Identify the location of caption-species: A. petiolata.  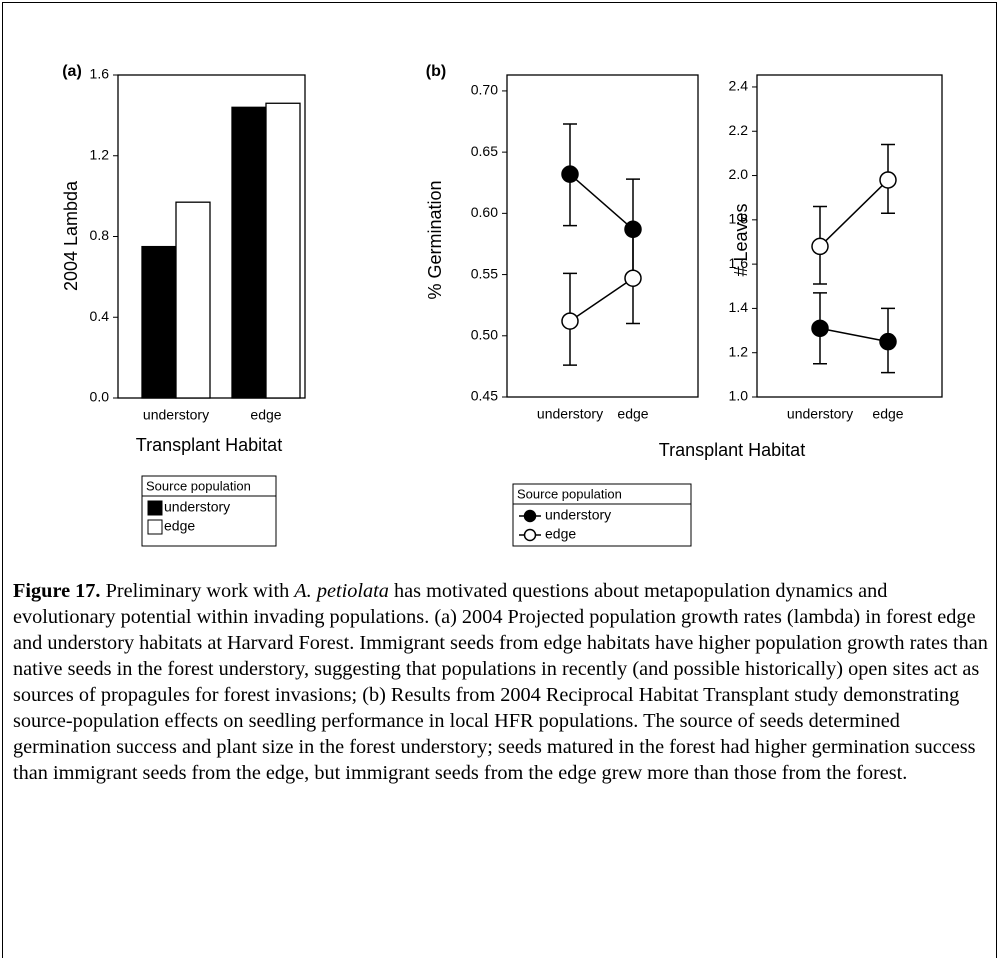
(341, 591).